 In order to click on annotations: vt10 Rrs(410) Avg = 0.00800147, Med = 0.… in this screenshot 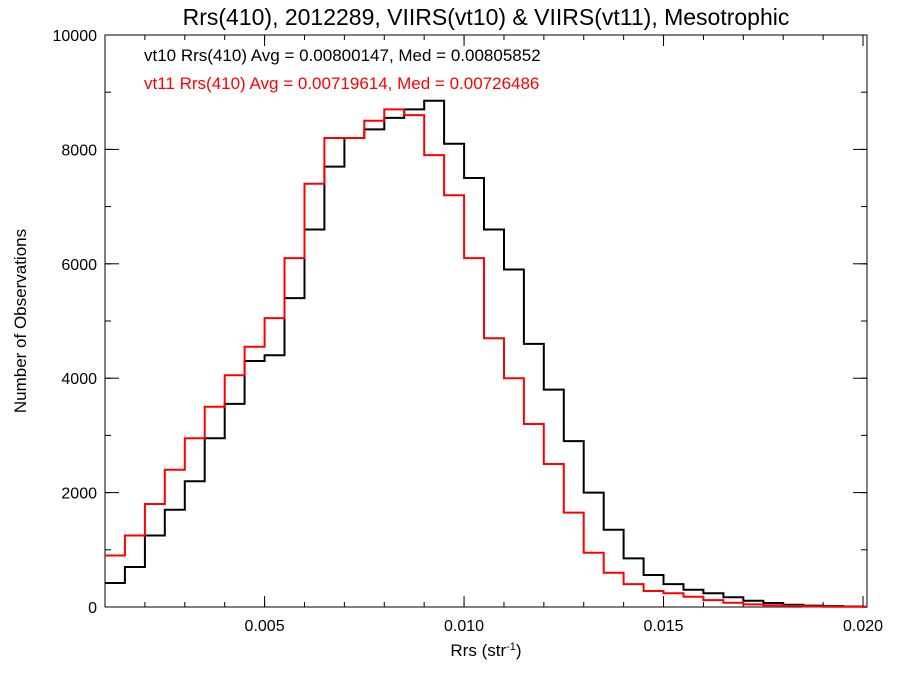, I will do `click(342, 69)`.